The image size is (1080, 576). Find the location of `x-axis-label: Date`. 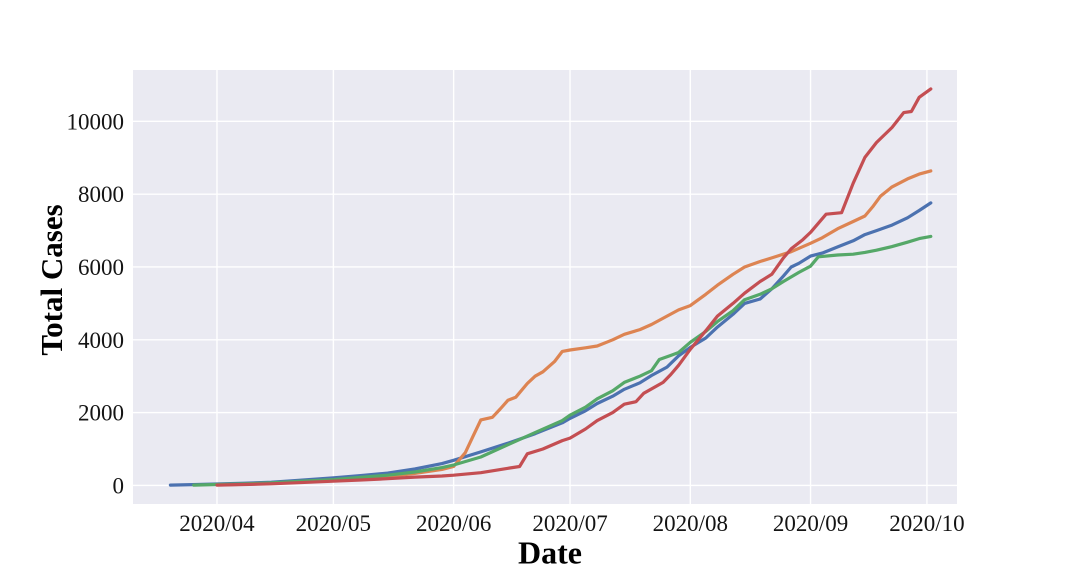

x-axis-label: Date is located at coordinates (550, 552).